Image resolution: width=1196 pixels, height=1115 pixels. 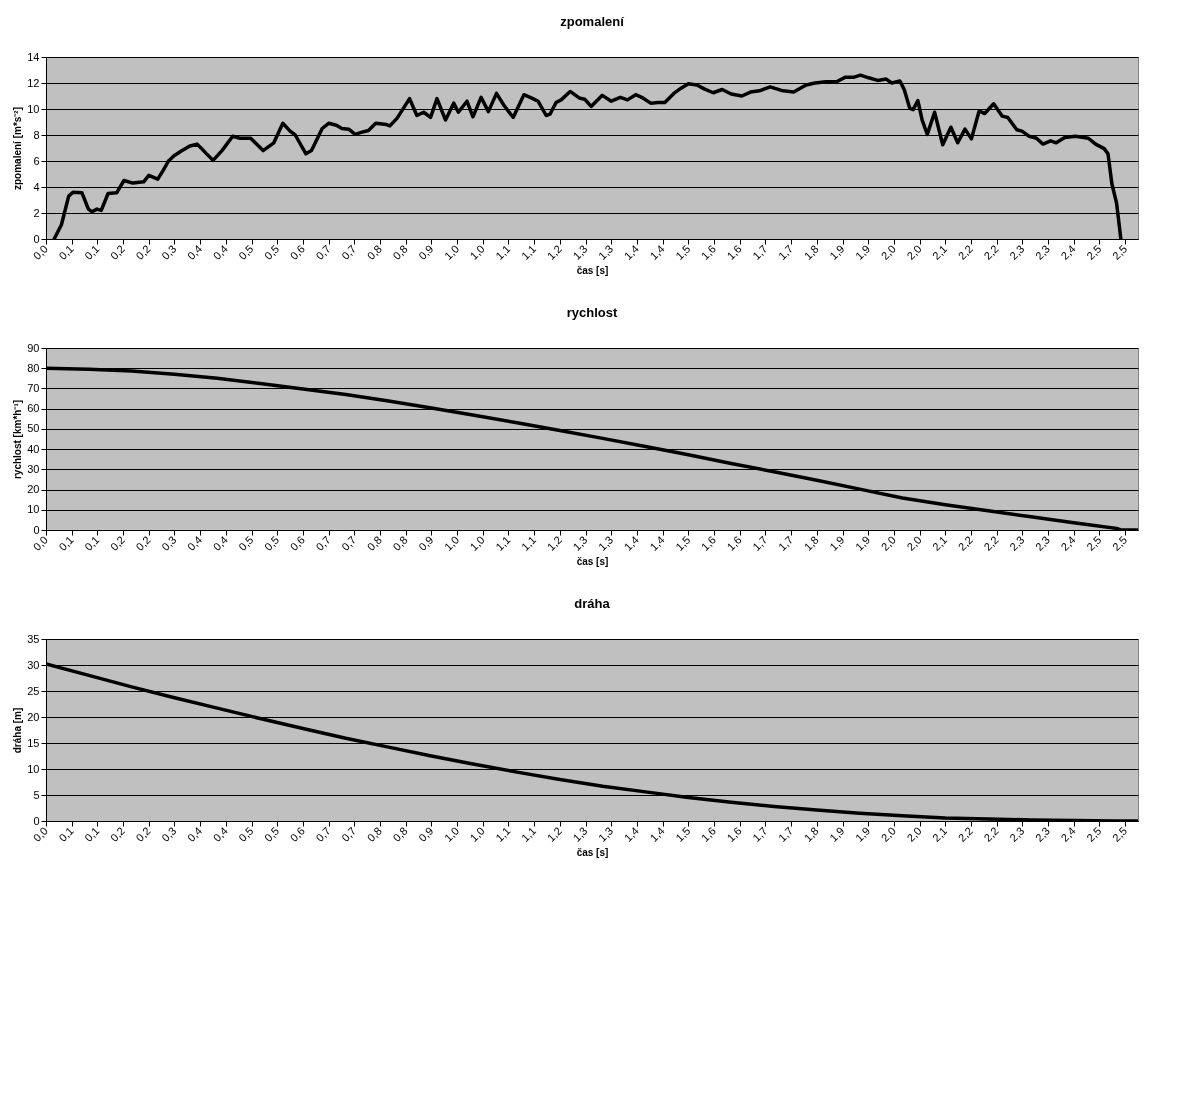 I want to click on y-tick-label: 6, so click(x=36, y=160).